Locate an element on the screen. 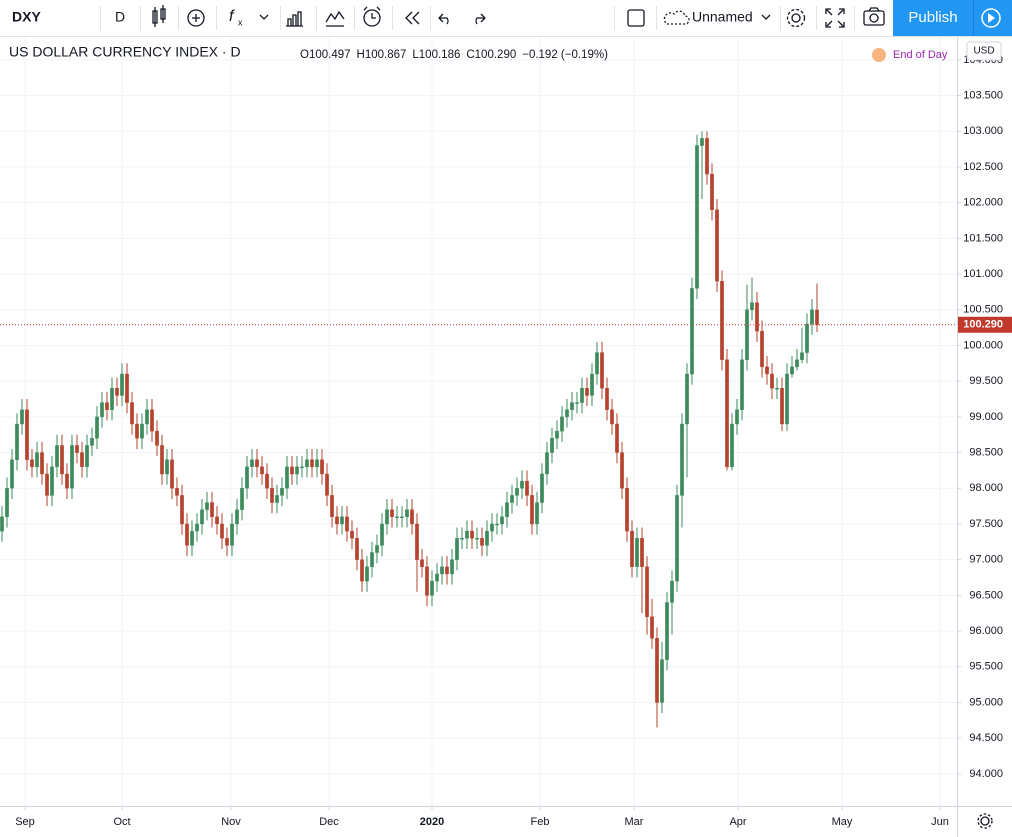  y-tick-label: 98.000 is located at coordinates (986, 488).